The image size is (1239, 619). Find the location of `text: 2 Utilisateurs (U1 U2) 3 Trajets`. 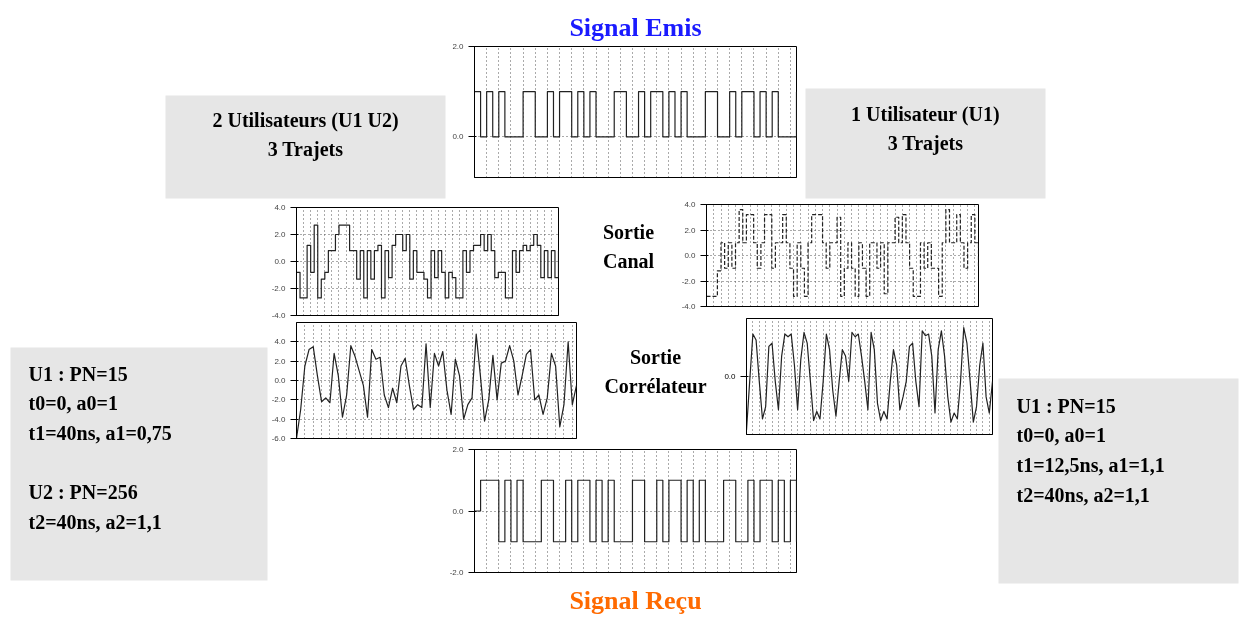

text: 2 Utilisateurs (U1 U2) 3 Trajets is located at coordinates (305, 135).